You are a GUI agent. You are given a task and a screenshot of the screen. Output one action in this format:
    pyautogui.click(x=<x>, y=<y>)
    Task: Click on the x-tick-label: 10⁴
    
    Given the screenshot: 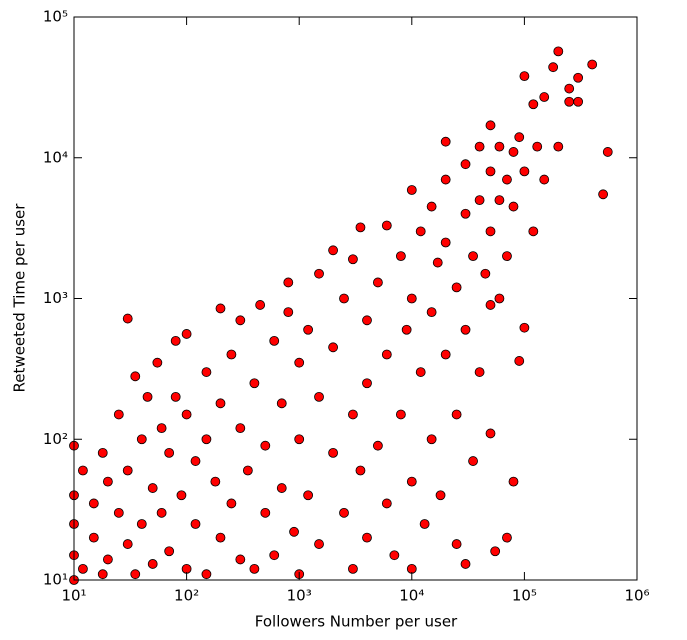 What is the action you would take?
    pyautogui.click(x=411, y=596)
    